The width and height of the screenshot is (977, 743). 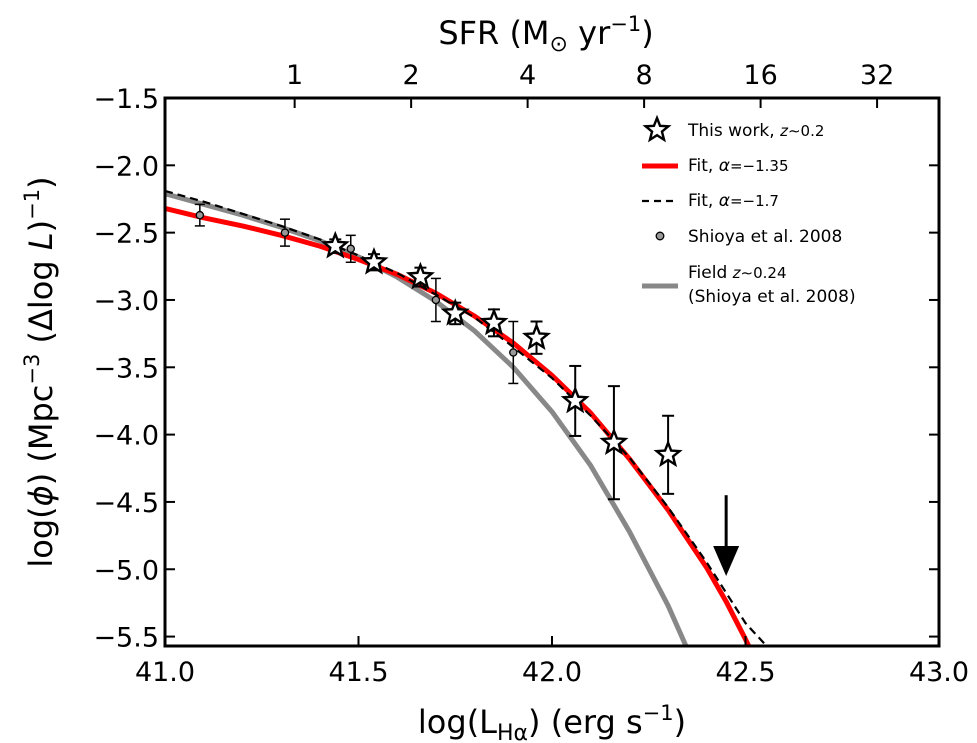 What do you see at coordinates (589, 33) in the screenshot?
I see `top-axis-title-mid: yr` at bounding box center [589, 33].